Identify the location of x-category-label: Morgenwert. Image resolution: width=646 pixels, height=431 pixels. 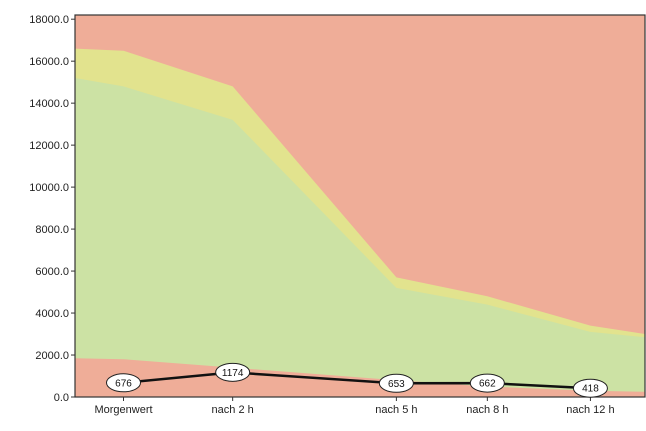
(123, 410).